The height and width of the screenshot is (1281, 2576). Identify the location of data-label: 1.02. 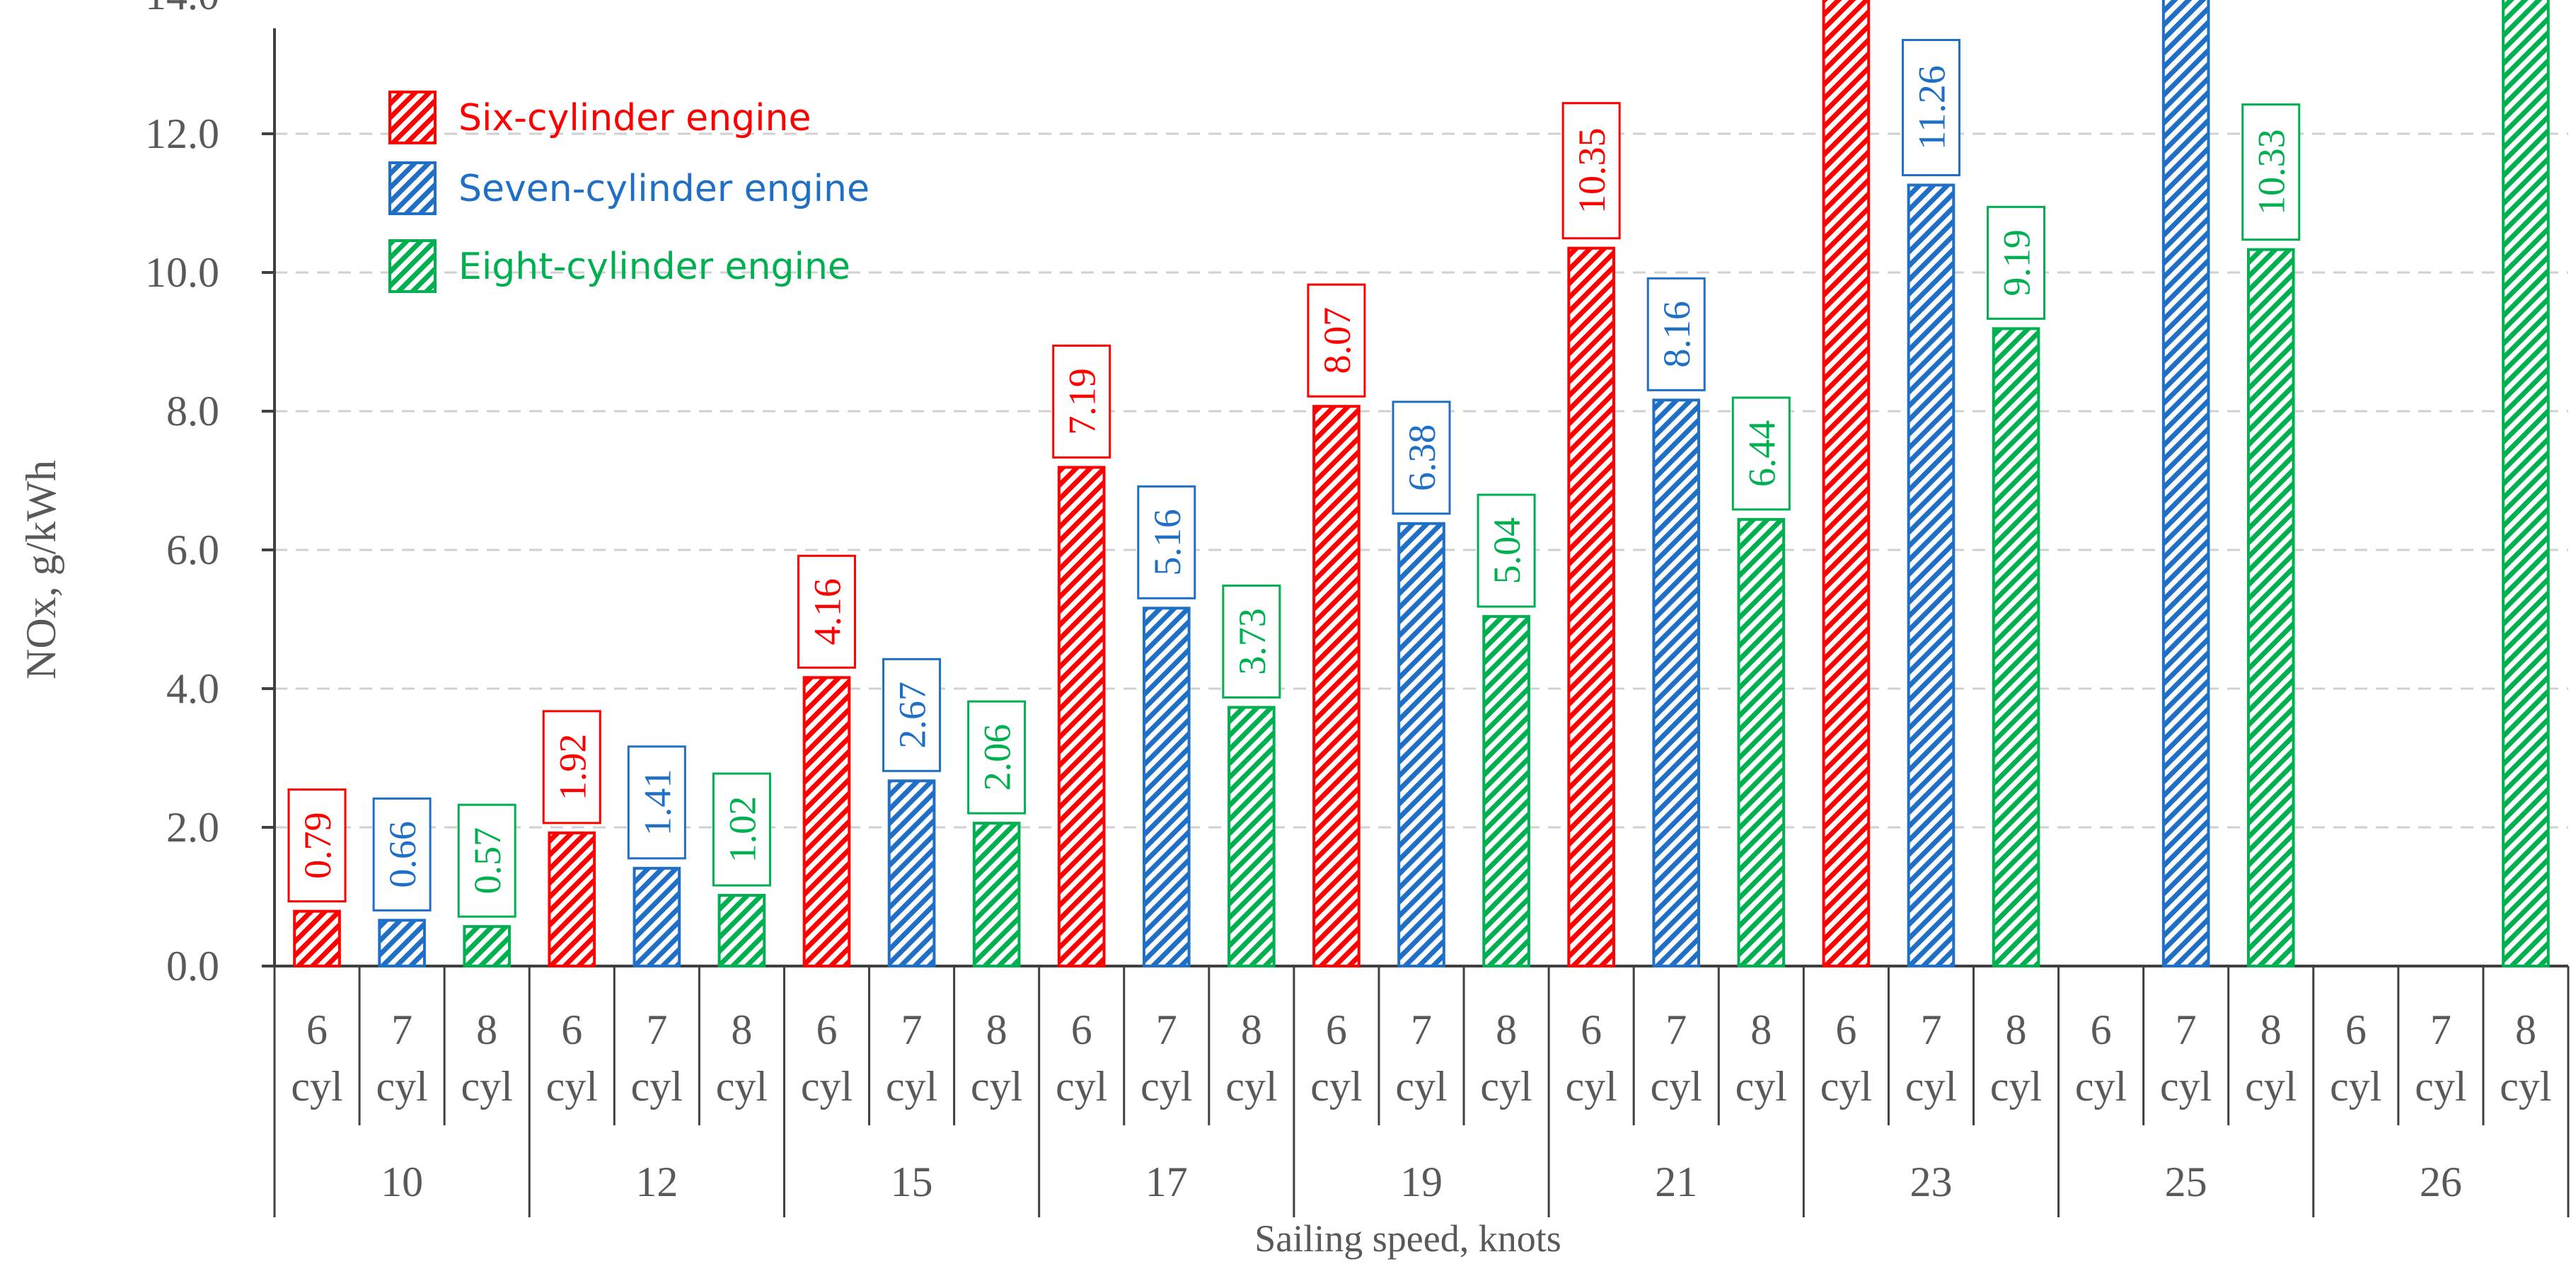
(742, 829).